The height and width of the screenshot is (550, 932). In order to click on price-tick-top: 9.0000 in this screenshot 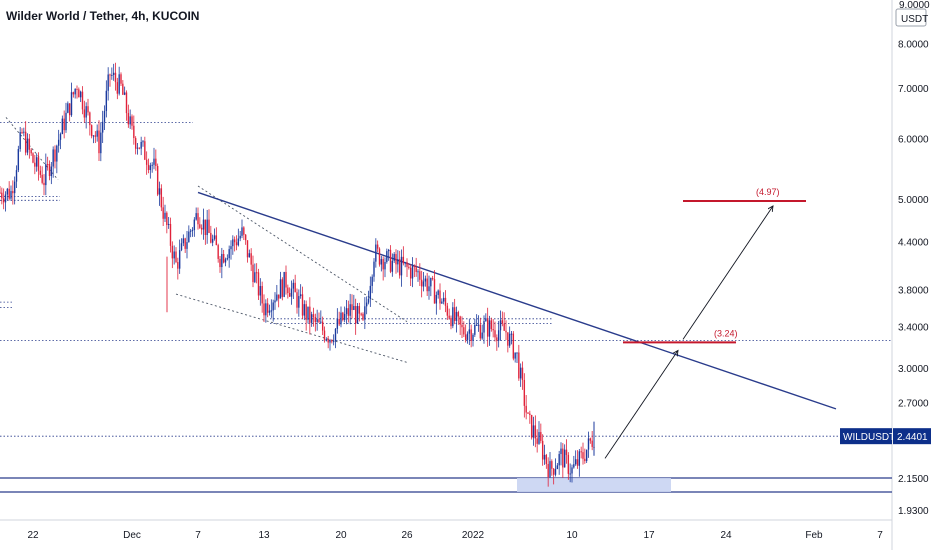, I will do `click(914, 5)`.